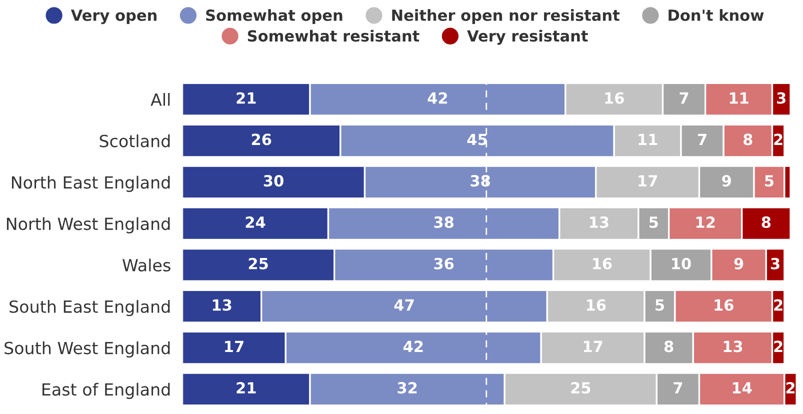  What do you see at coordinates (88, 225) in the screenshot?
I see `y-tick-label: North West England` at bounding box center [88, 225].